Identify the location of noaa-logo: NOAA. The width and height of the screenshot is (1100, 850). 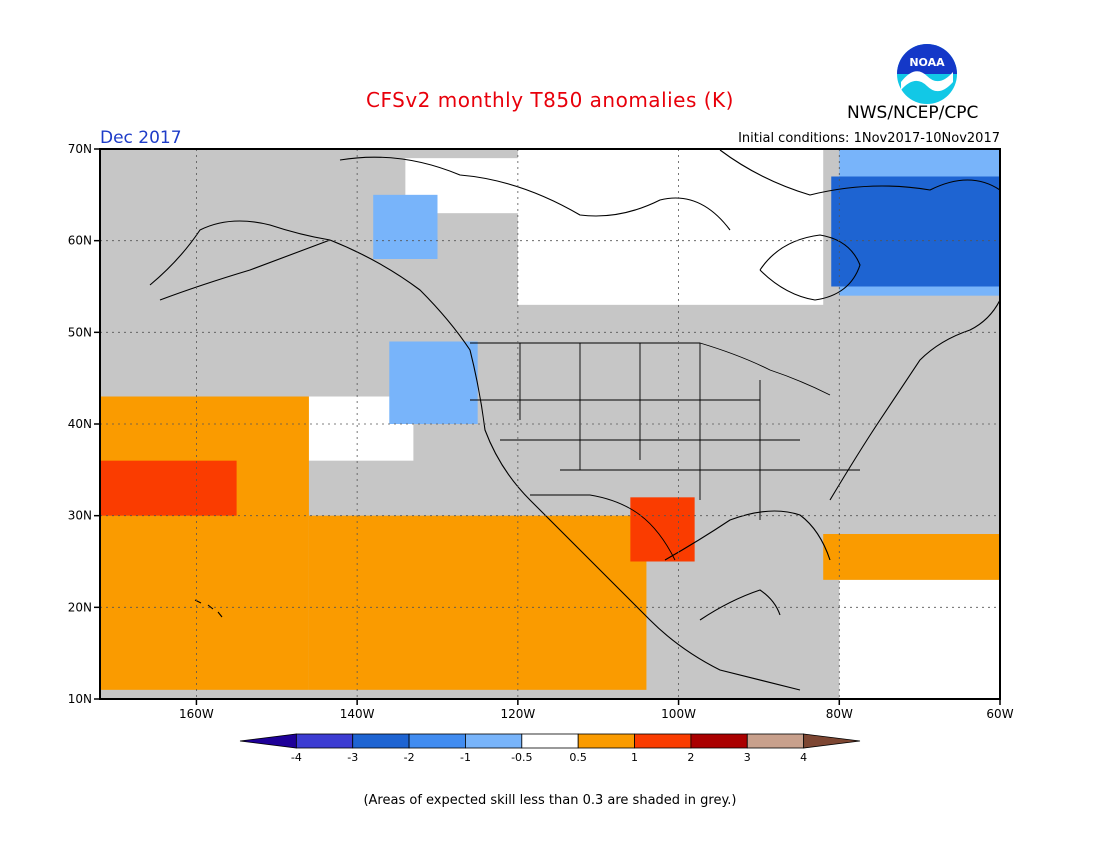
(927, 74).